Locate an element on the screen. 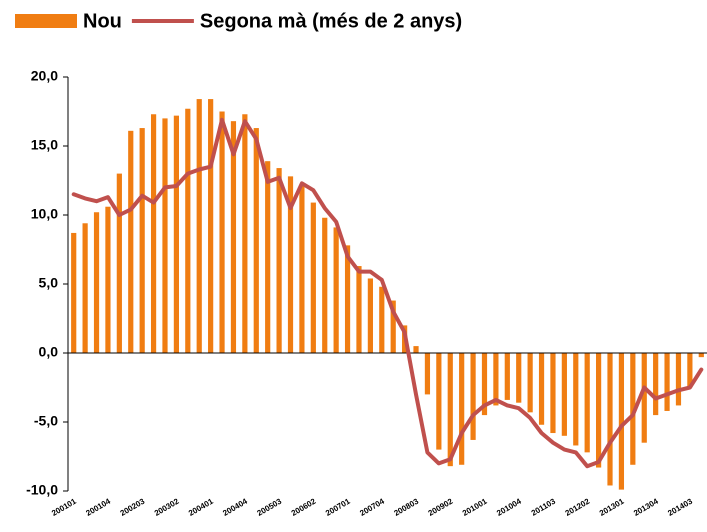 This screenshot has width=707, height=532. x-tick-label: 200302 is located at coordinates (167, 506).